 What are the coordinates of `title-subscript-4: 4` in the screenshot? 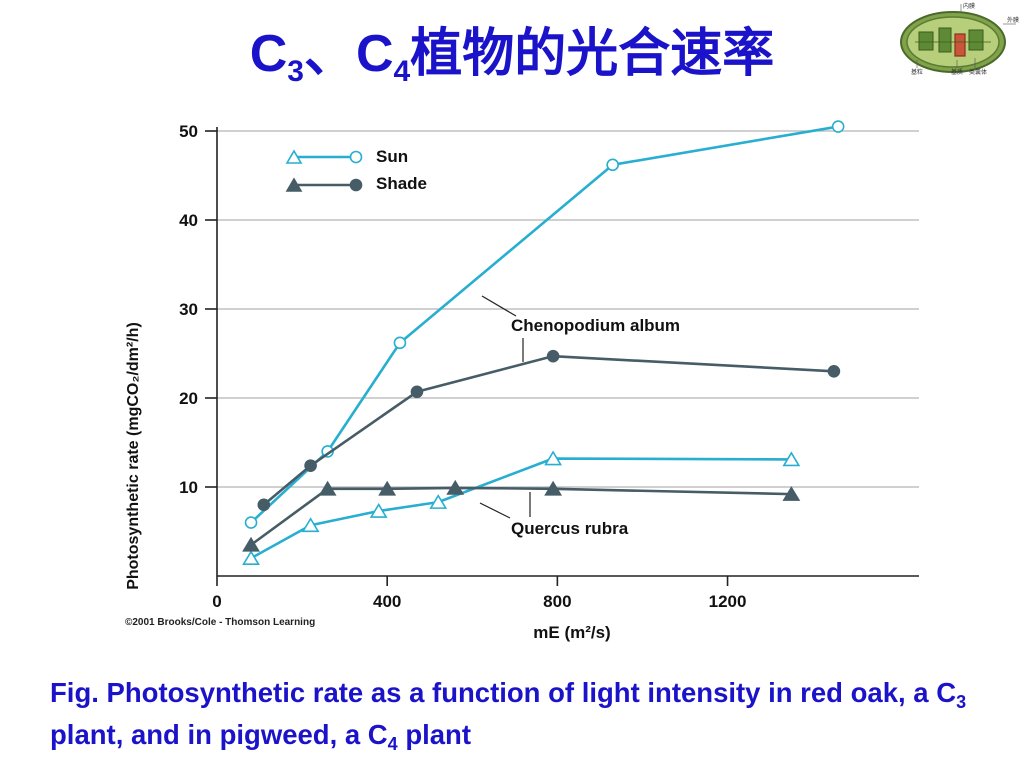 It's located at (402, 71).